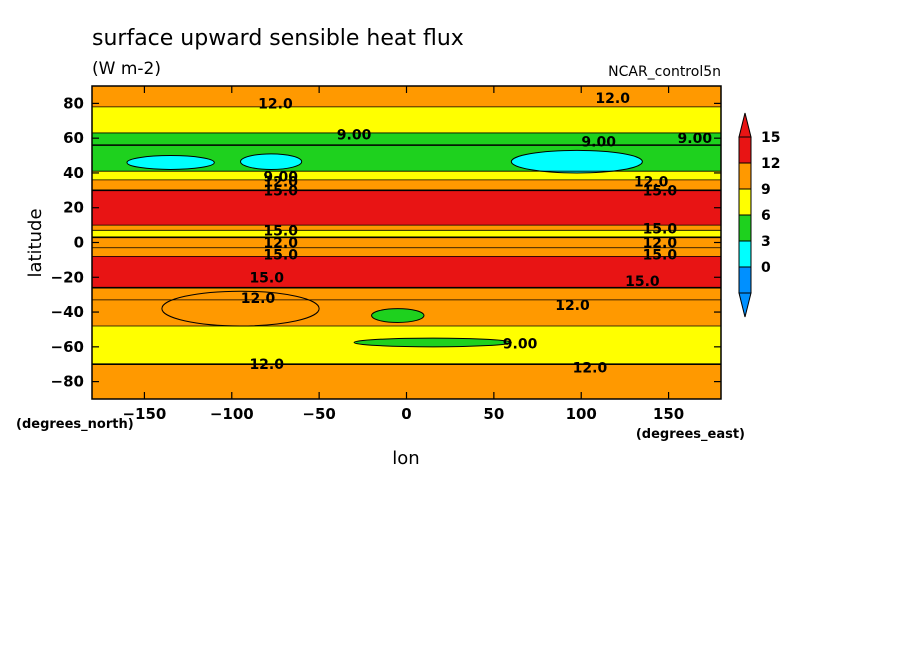 This screenshot has height=659, width=904. I want to click on colorbar-arrow-bottom, so click(745, 305).